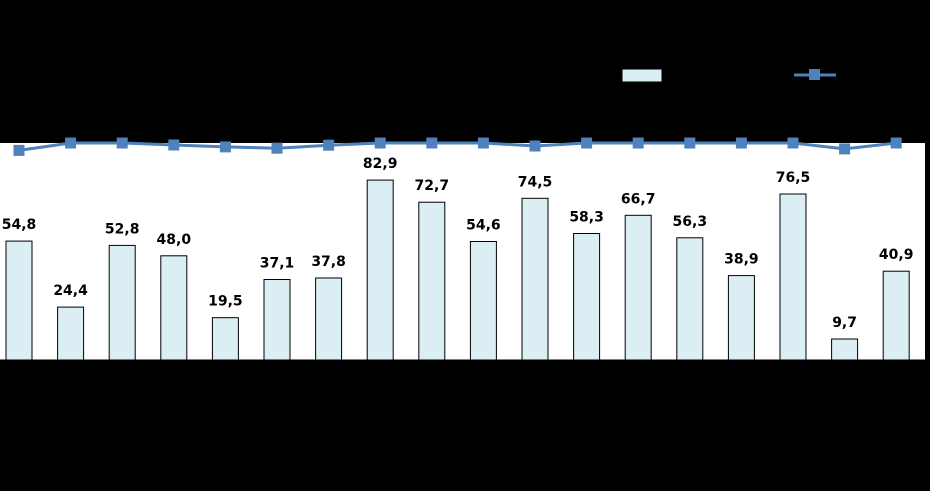  Describe the element at coordinates (844, 323) in the screenshot. I see `bar-value-label-17: 9,7` at that location.